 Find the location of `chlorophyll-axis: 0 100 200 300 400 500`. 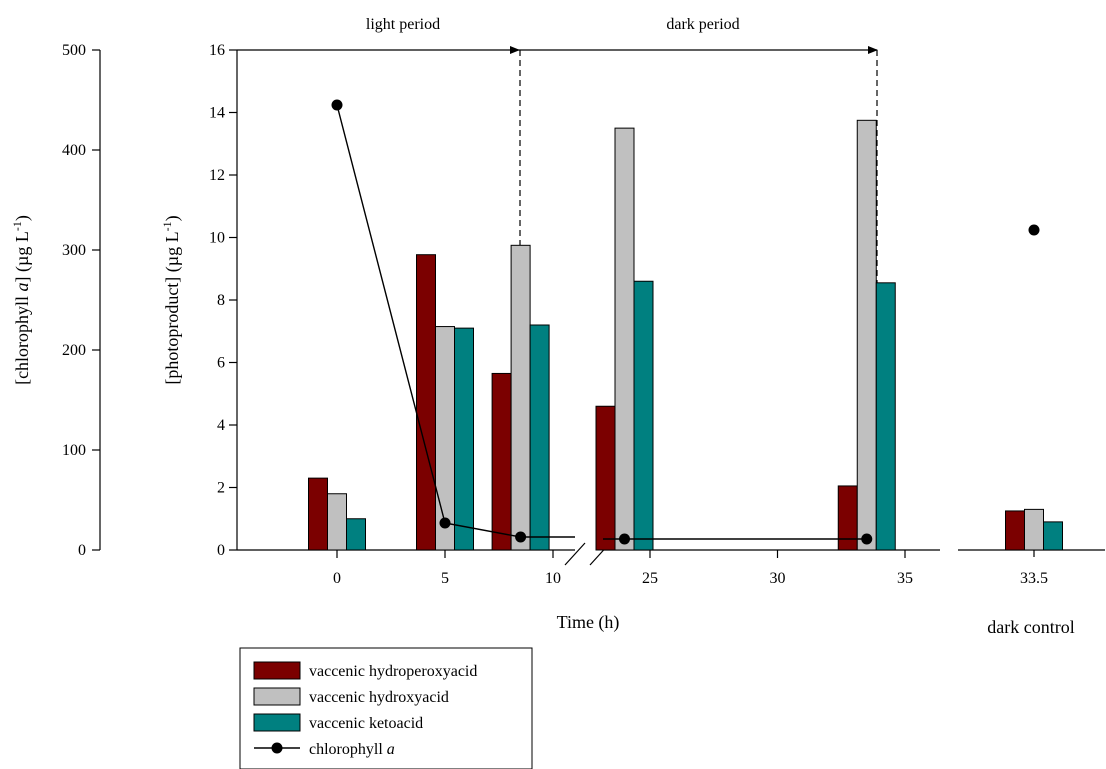

chlorophyll-axis: 0 100 200 300 400 500 is located at coordinates (81, 300).